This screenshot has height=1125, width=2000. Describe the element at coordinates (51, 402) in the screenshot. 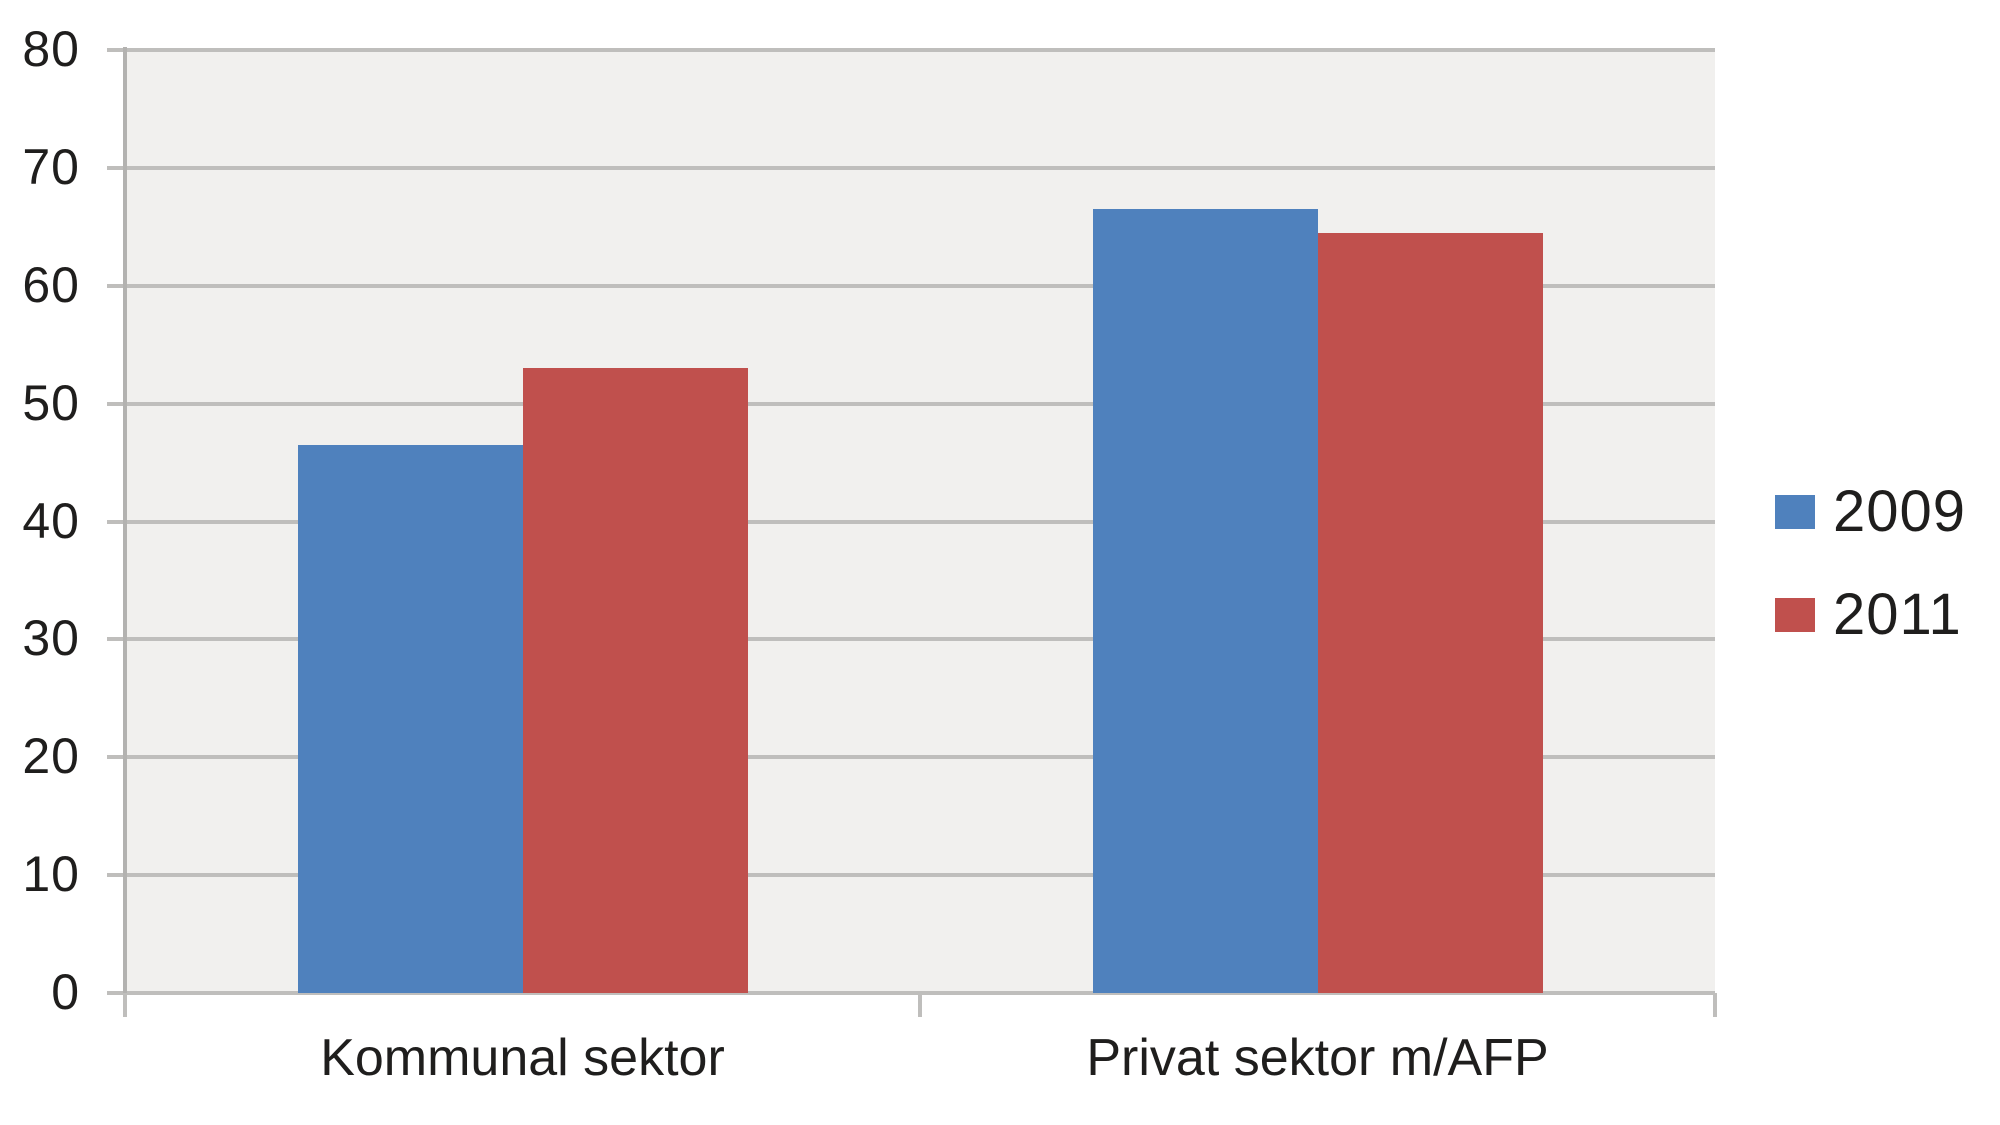

I see `y-tick-label-50: 50` at that location.